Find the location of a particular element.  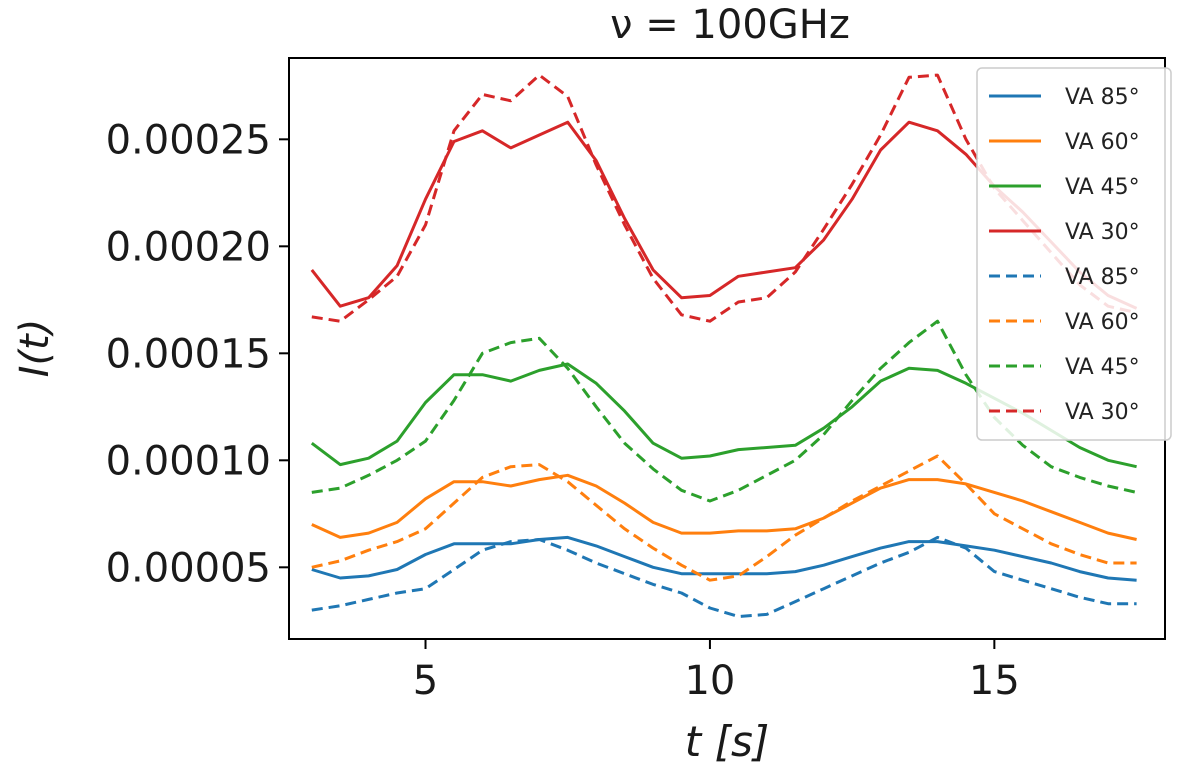

x-tick-label: 5 is located at coordinates (425, 681).